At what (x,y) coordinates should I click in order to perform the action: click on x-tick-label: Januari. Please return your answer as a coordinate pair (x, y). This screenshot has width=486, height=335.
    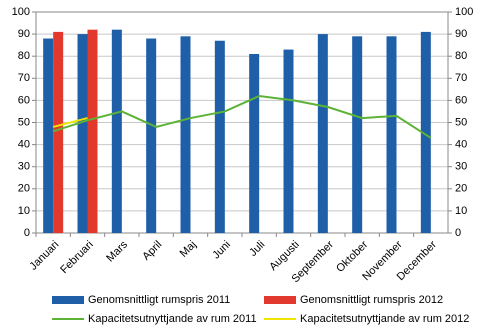
    Looking at the image, I should click on (44, 256).